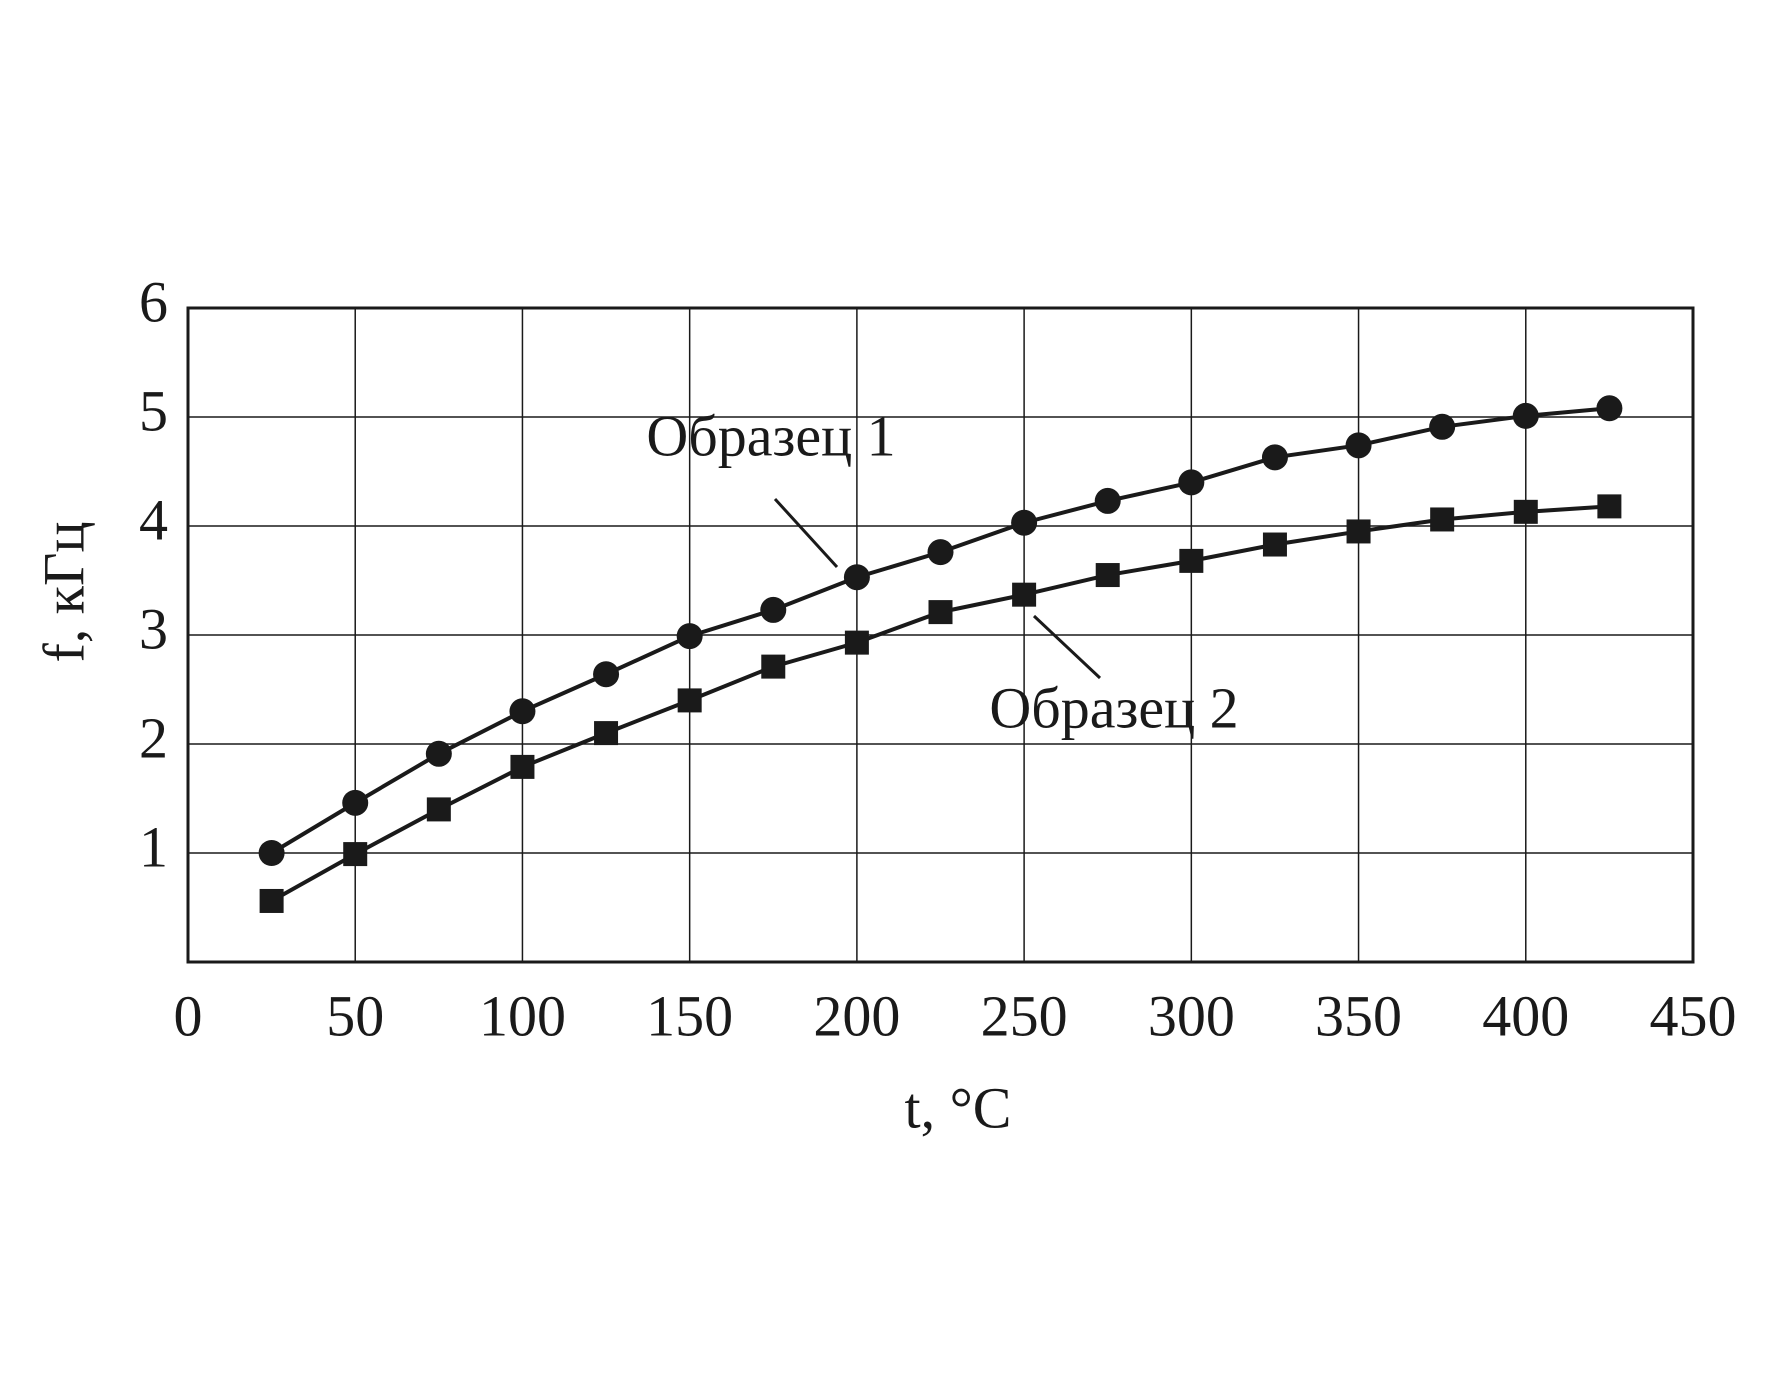 The width and height of the screenshot is (1769, 1397). Describe the element at coordinates (188, 1015) in the screenshot. I see `x-tick-label: 0` at that location.